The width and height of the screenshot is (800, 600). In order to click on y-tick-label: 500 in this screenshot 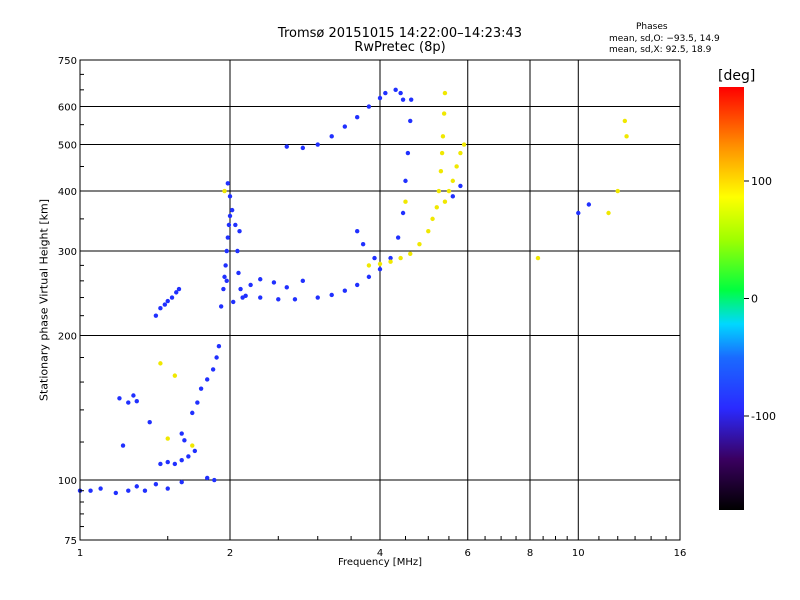, I will do `click(67, 146)`.